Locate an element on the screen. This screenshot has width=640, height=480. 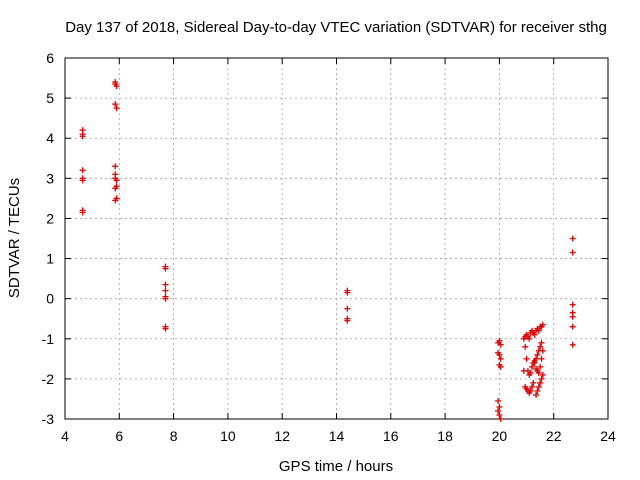
y-tick-label: 0 is located at coordinates (50, 299).